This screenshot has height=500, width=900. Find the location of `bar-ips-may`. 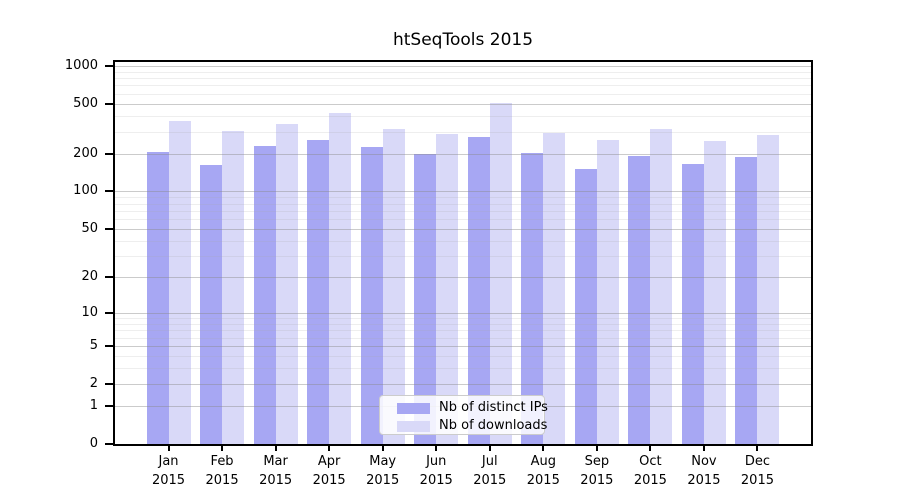

bar-ips-may is located at coordinates (371, 295).